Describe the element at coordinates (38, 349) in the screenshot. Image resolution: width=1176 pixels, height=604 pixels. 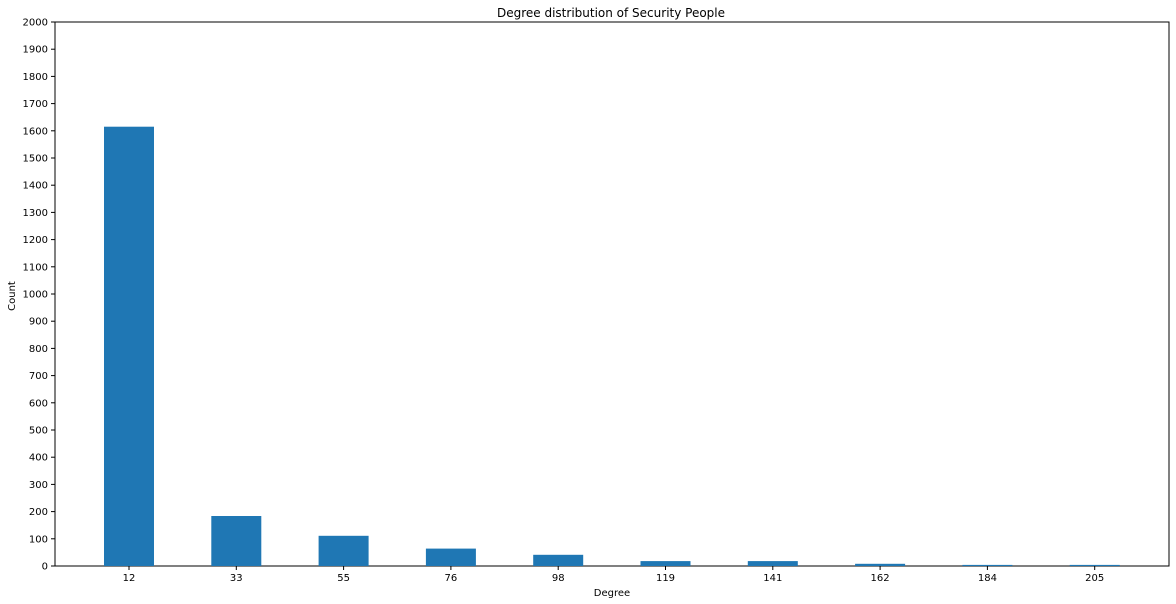
I see `y-tick-label: 800` at that location.